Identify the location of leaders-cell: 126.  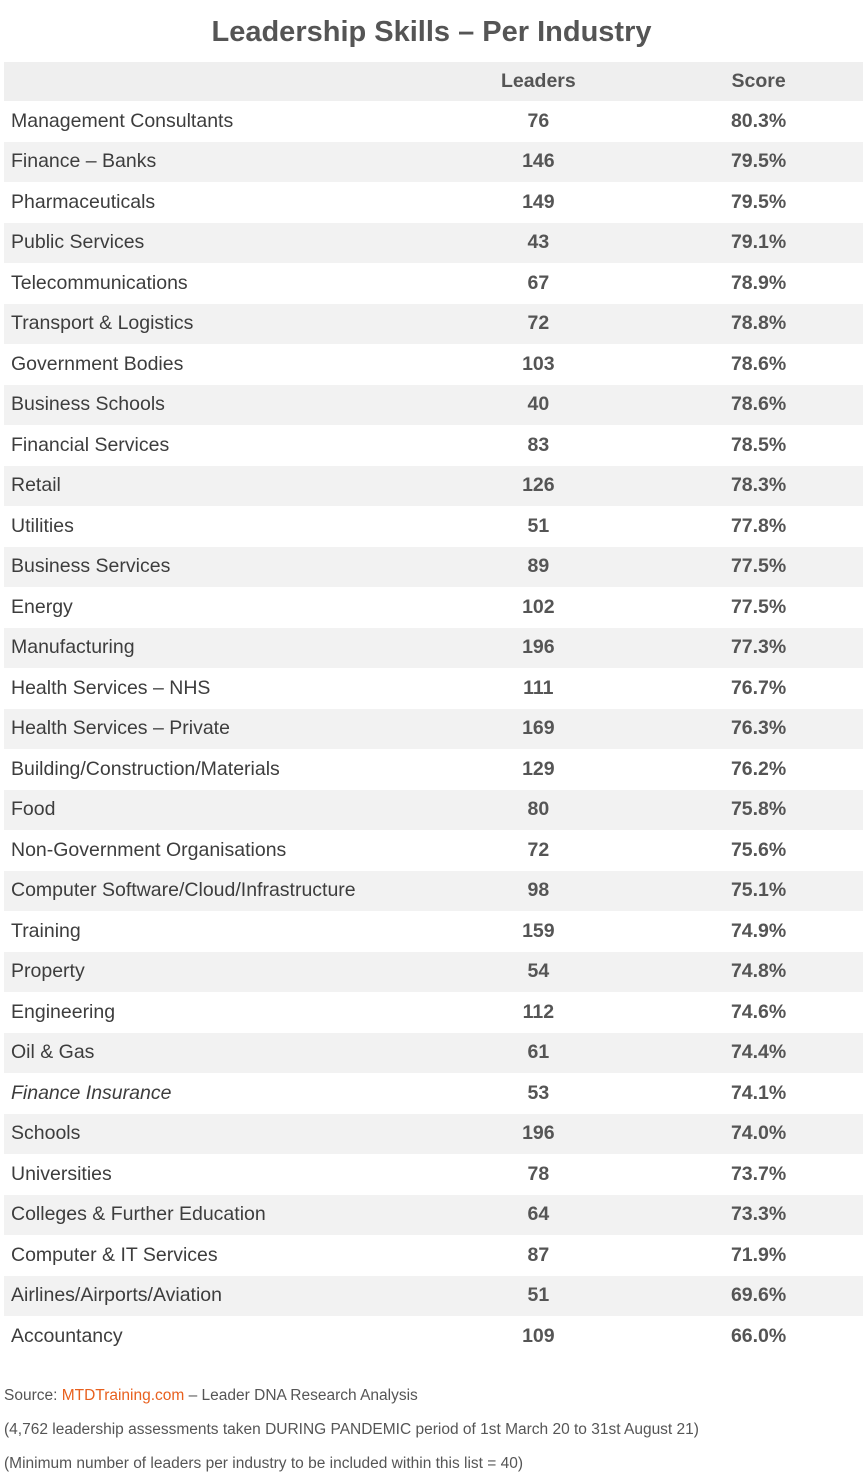
(538, 485).